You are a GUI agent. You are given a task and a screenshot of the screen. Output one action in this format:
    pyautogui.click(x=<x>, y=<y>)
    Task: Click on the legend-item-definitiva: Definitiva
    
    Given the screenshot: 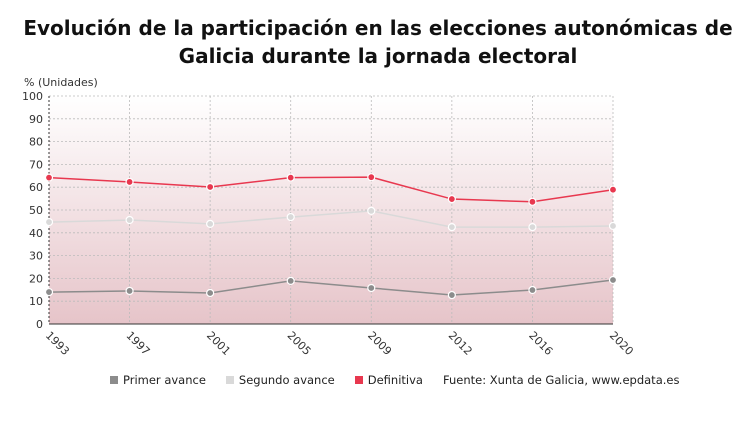 What is the action you would take?
    pyautogui.click(x=388, y=380)
    